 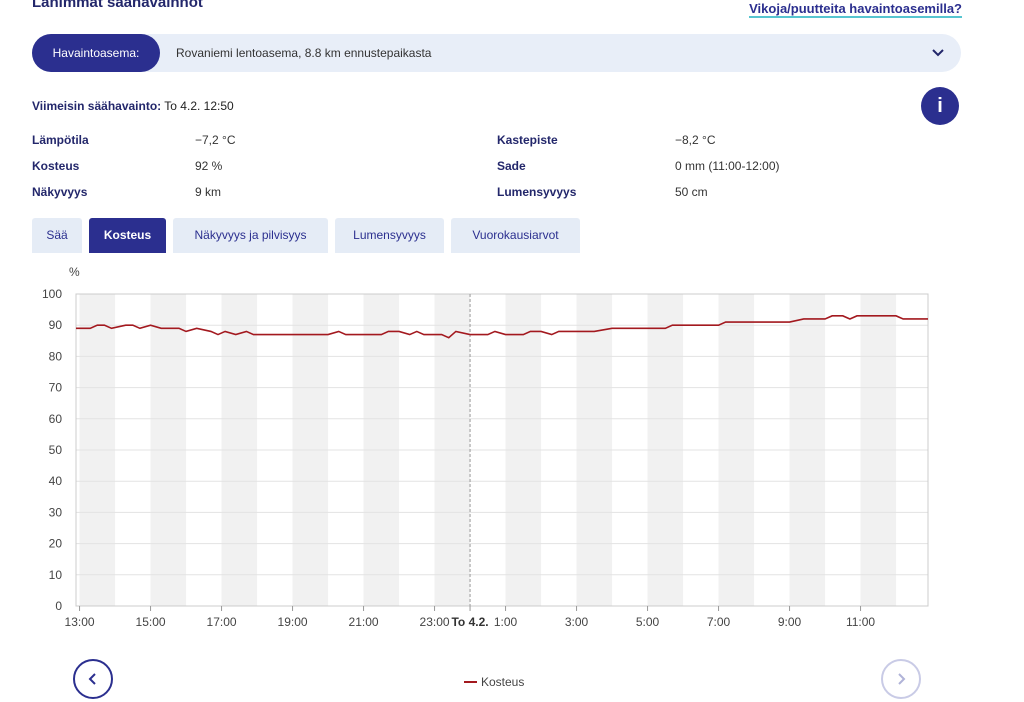 What do you see at coordinates (80, 622) in the screenshot?
I see `x-tick-label: 13:00` at bounding box center [80, 622].